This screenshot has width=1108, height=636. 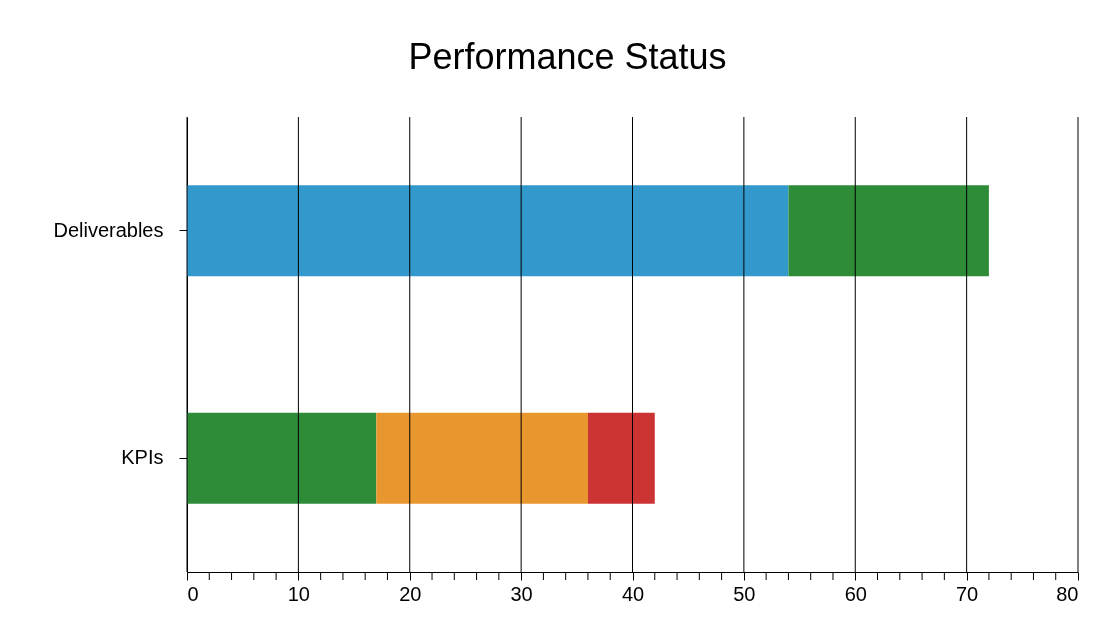 I want to click on x-tick-label: 30, so click(x=521, y=593).